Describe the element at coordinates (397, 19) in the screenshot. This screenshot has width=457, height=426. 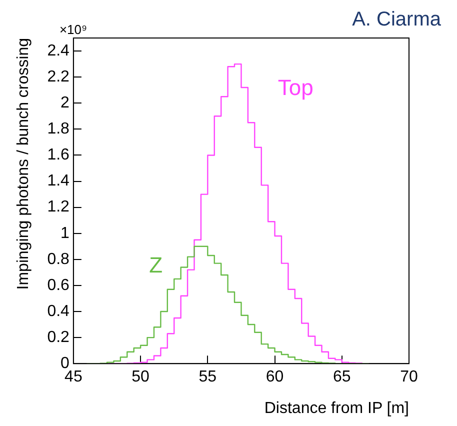
I see `text: A. Ciarma` at that location.